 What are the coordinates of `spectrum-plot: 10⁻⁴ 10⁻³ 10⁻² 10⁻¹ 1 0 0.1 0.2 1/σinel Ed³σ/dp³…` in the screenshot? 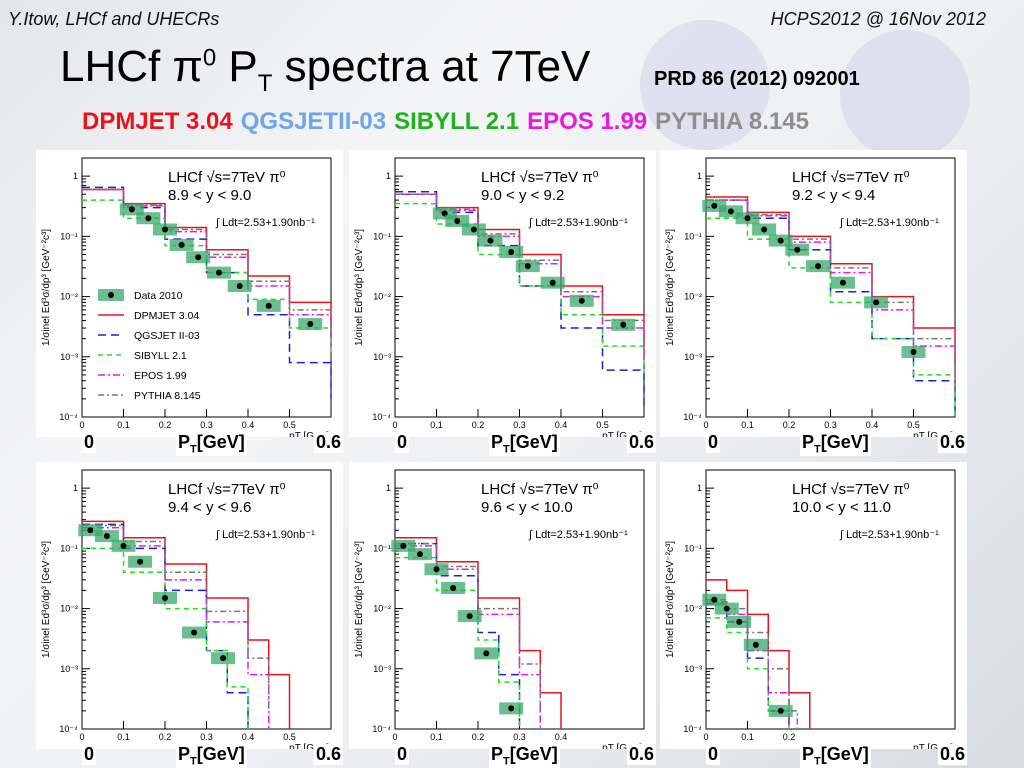 It's located at (810, 609).